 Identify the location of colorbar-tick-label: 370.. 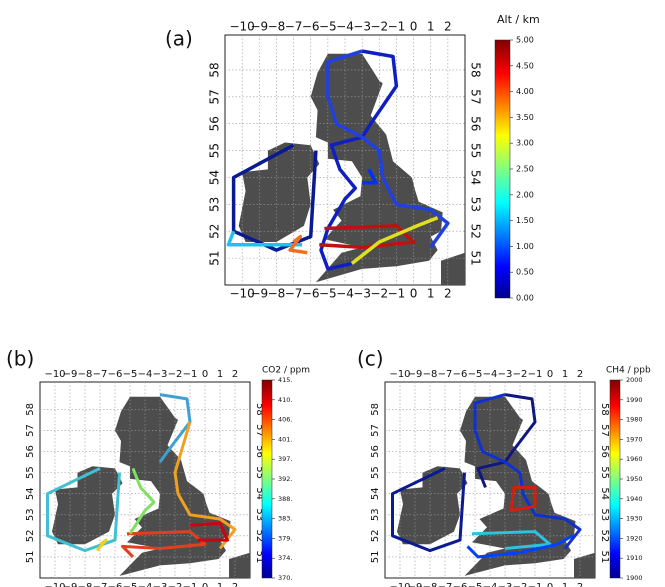
(285, 578).